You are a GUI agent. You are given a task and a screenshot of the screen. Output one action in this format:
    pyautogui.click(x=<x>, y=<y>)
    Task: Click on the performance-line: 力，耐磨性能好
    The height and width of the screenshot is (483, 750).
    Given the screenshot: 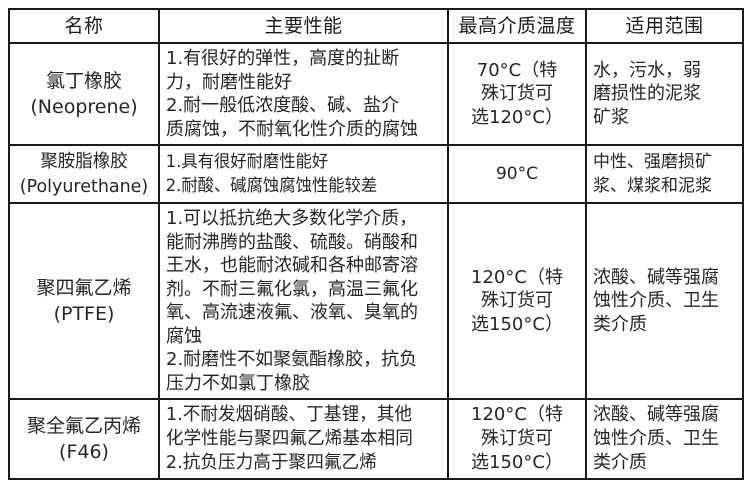 What is the action you would take?
    pyautogui.click(x=229, y=82)
    